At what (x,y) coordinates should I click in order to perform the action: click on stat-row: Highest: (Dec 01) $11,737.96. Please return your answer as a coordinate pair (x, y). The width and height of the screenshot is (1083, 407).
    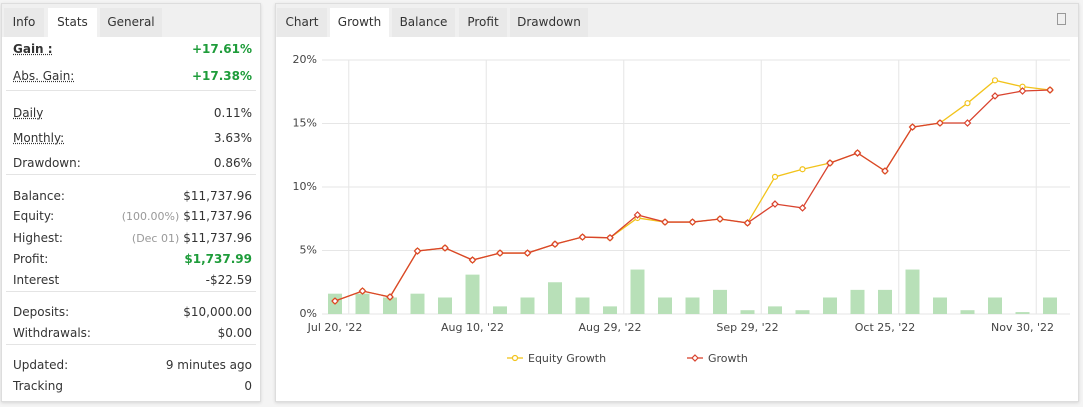
    Looking at the image, I should click on (132, 238).